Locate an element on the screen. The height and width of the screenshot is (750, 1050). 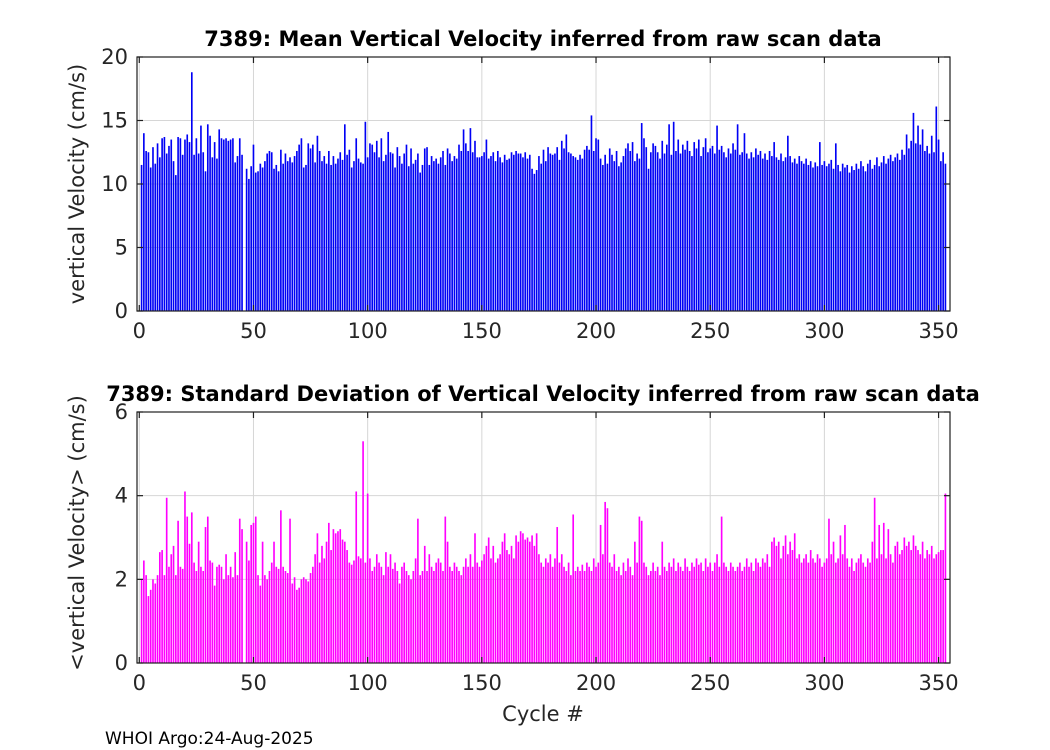
y-tick-label: 4 is located at coordinates (121, 496).